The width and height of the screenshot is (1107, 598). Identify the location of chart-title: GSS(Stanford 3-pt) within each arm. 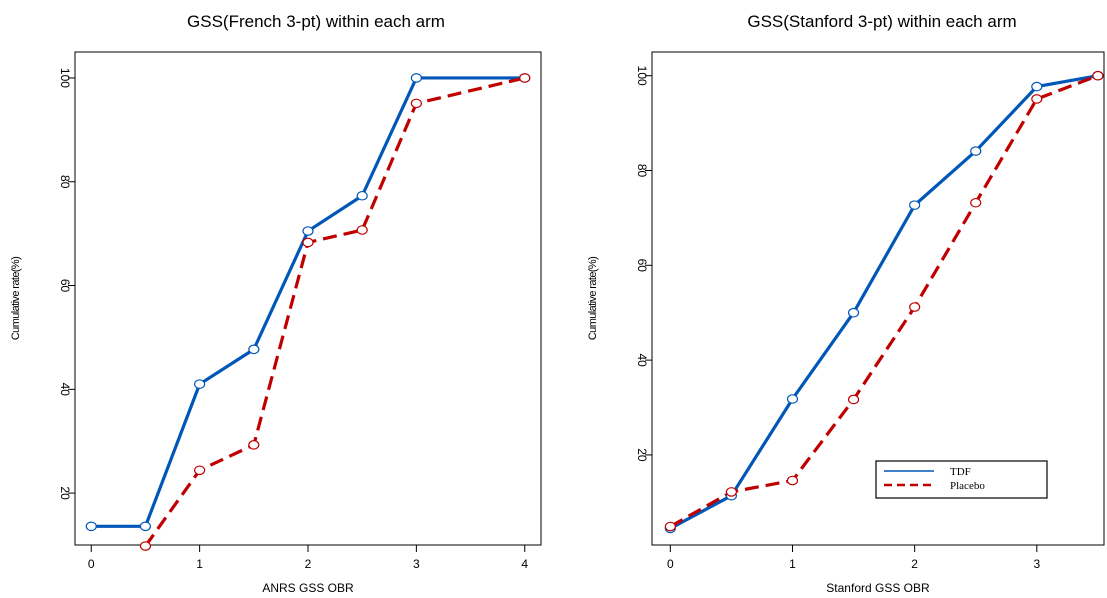
(881, 21).